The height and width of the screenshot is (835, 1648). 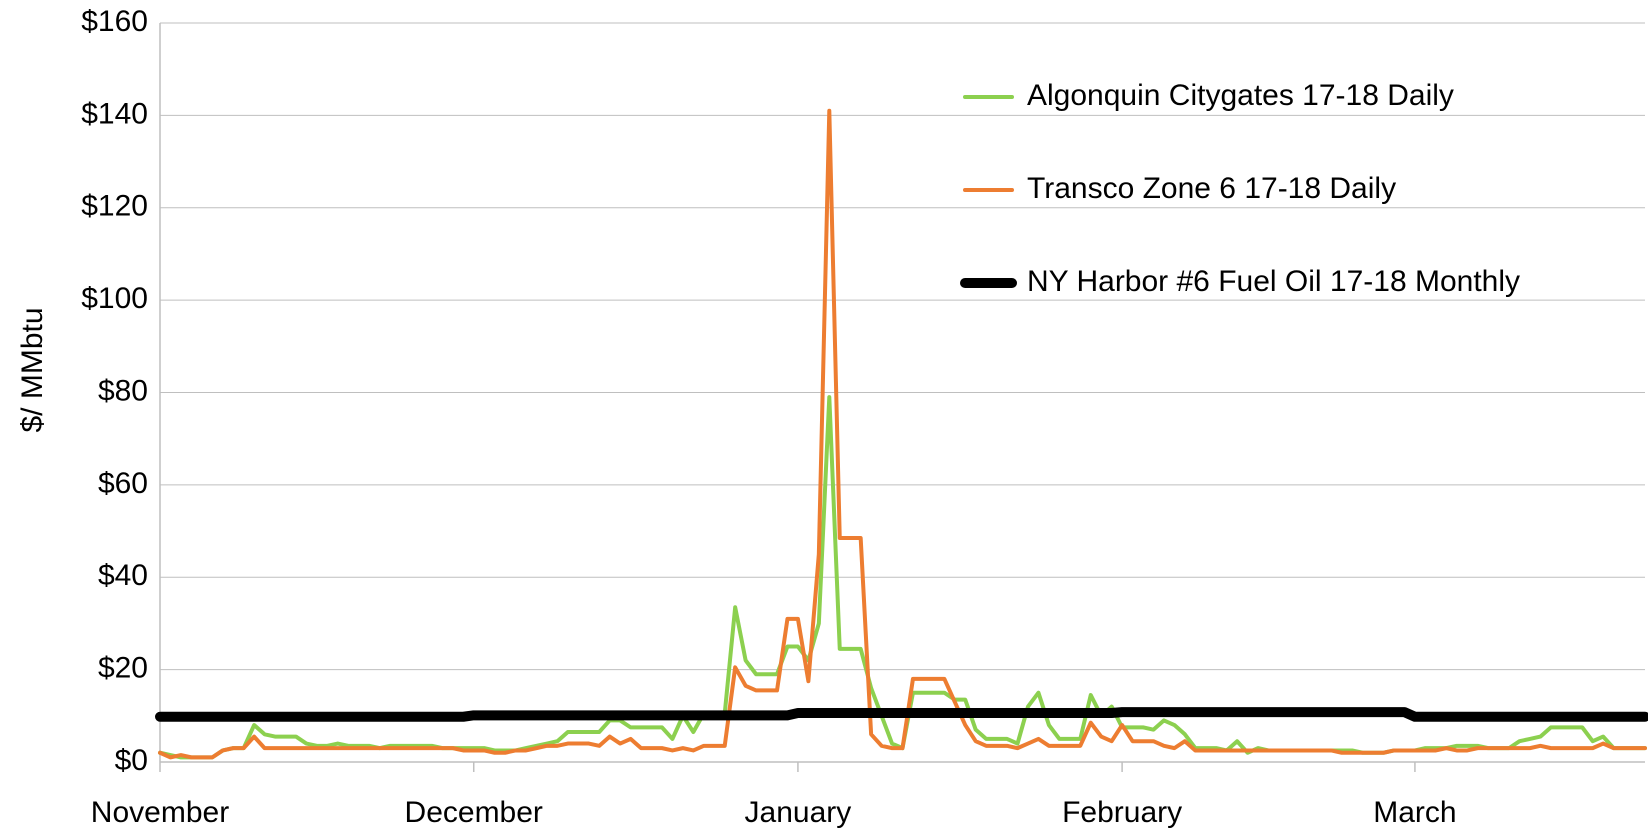 I want to click on y-tick-label: $0, so click(x=131, y=760).